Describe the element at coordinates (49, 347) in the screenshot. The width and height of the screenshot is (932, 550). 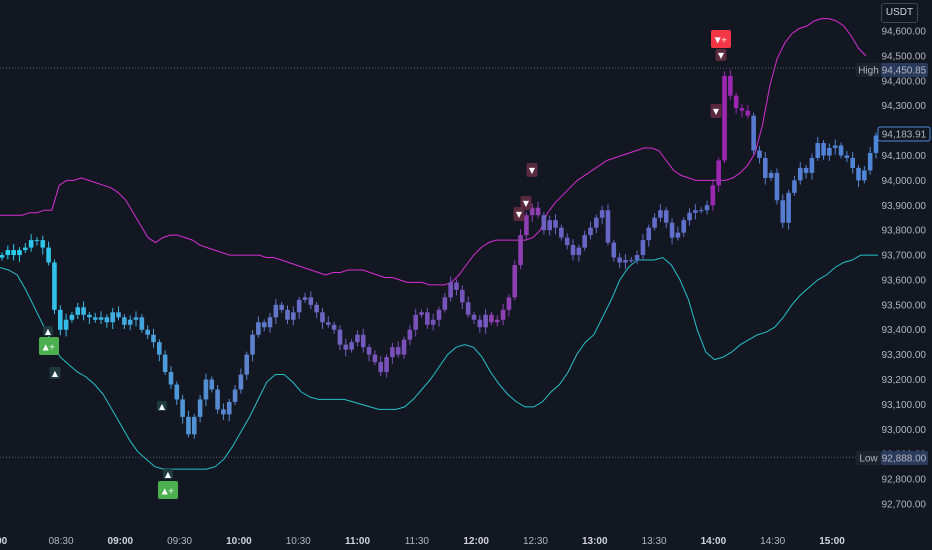
I see `strong-buy-signal-1-label: ▲+` at that location.